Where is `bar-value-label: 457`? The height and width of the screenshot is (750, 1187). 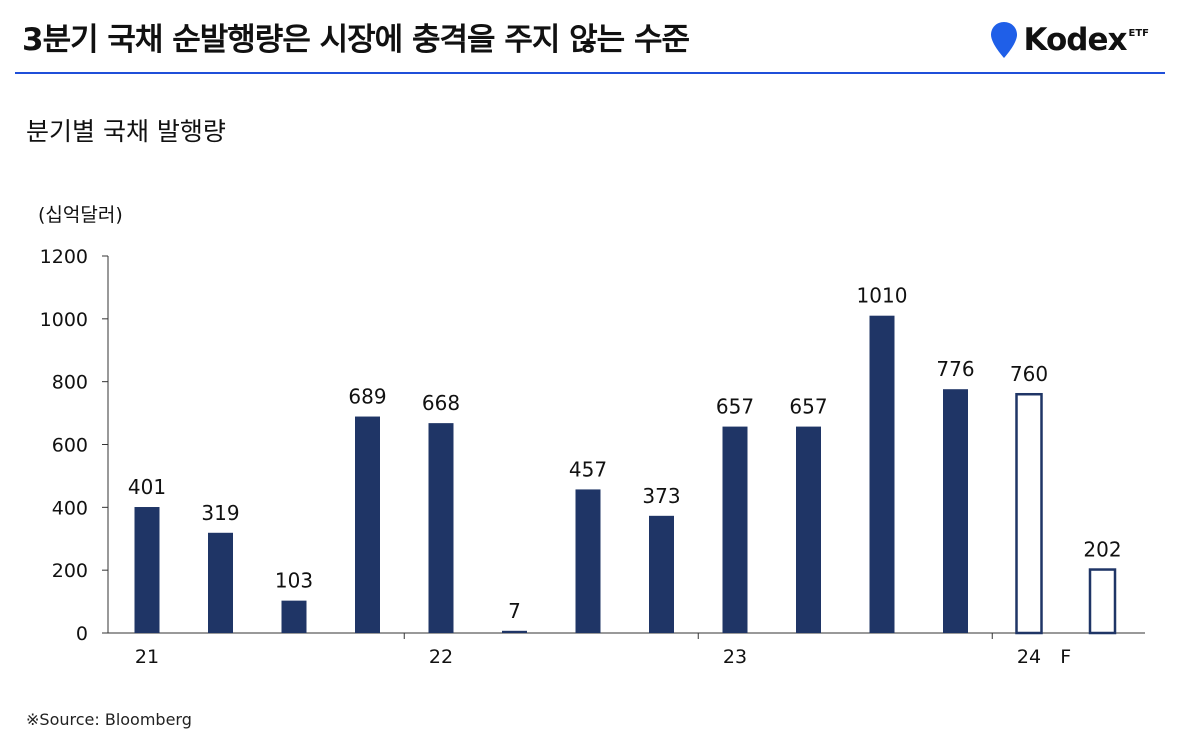
bar-value-label: 457 is located at coordinates (588, 469).